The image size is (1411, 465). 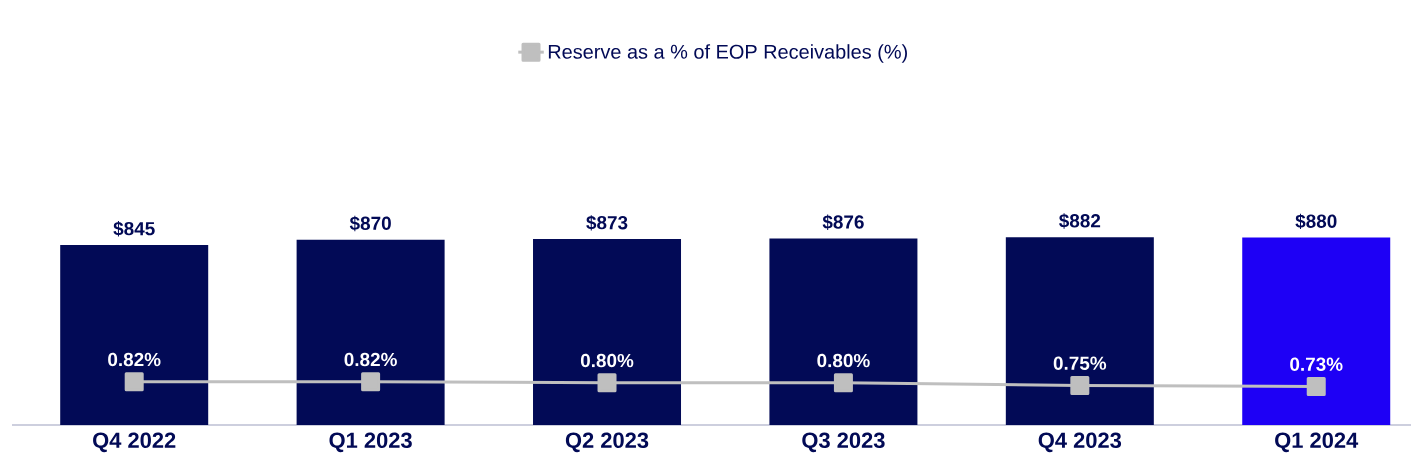 I want to click on x-tick-label: Q1 2024, so click(x=1317, y=442).